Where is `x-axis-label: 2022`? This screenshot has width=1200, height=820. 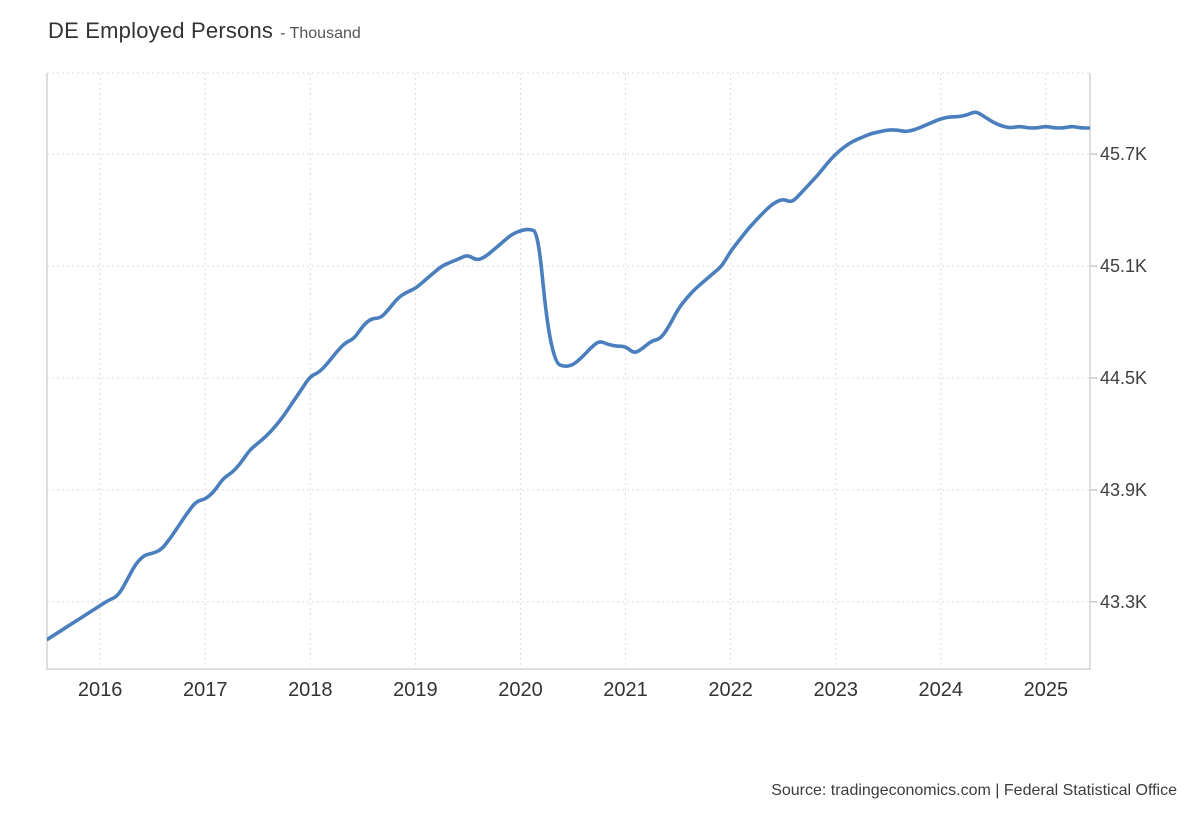
x-axis-label: 2022 is located at coordinates (730, 690).